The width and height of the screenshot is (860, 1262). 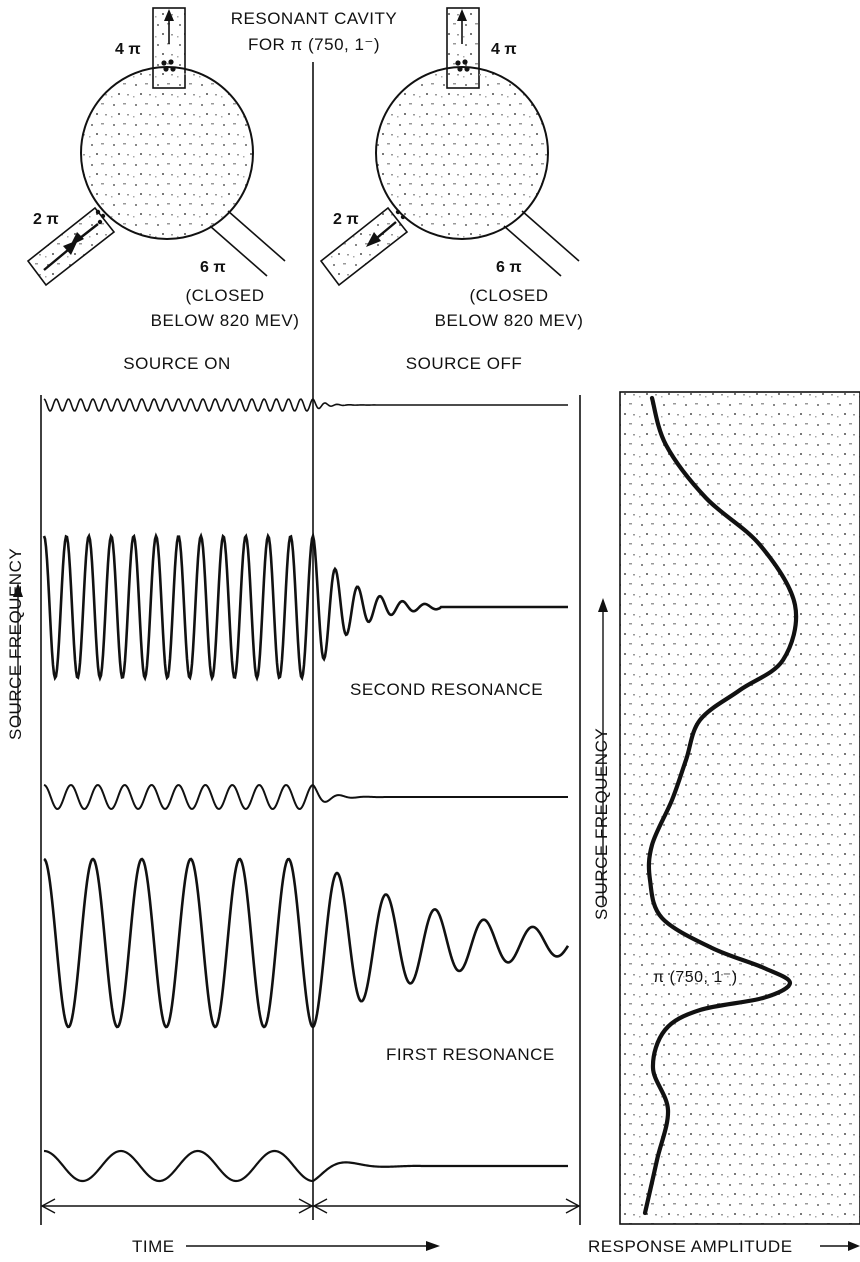 What do you see at coordinates (470, 1054) in the screenshot?
I see `first-resonance-label: FIRST RESONANCE` at bounding box center [470, 1054].